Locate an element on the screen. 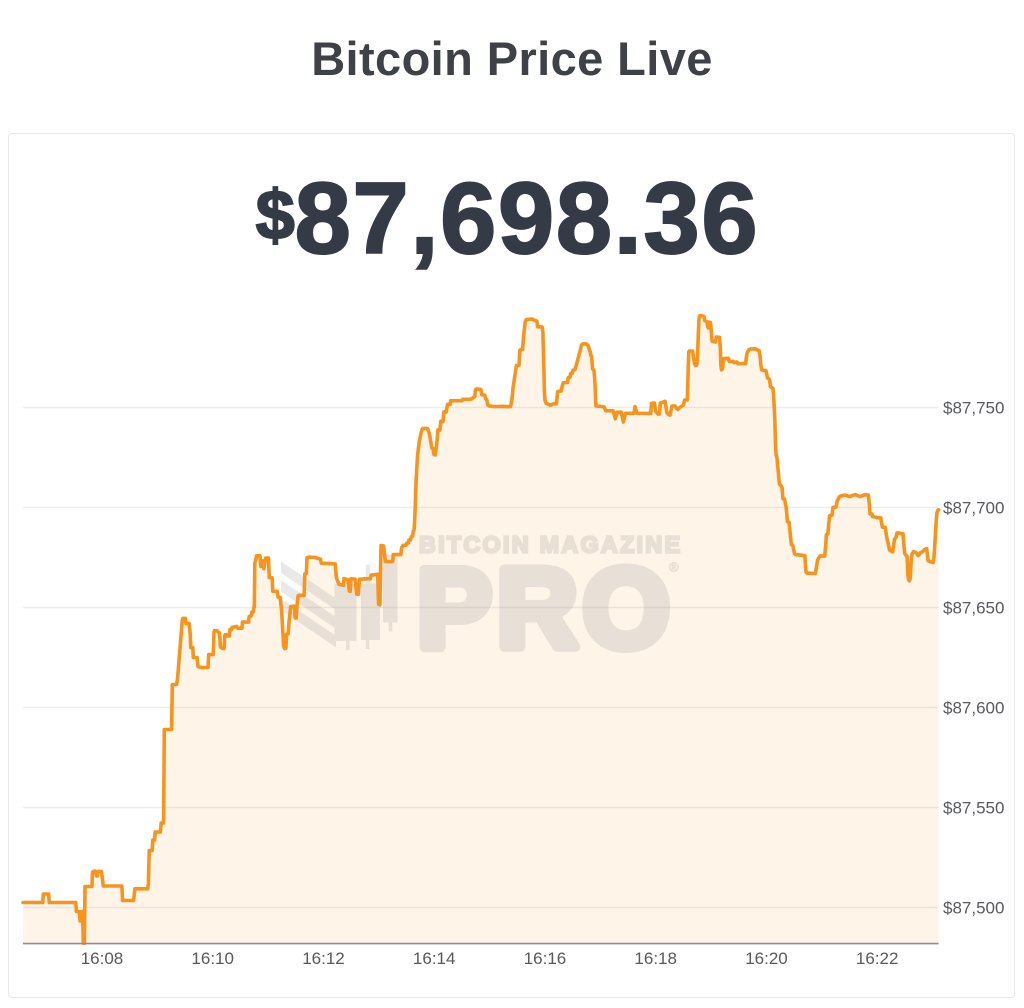 The image size is (1024, 1008). svg-text: $87,500 is located at coordinates (973, 908).